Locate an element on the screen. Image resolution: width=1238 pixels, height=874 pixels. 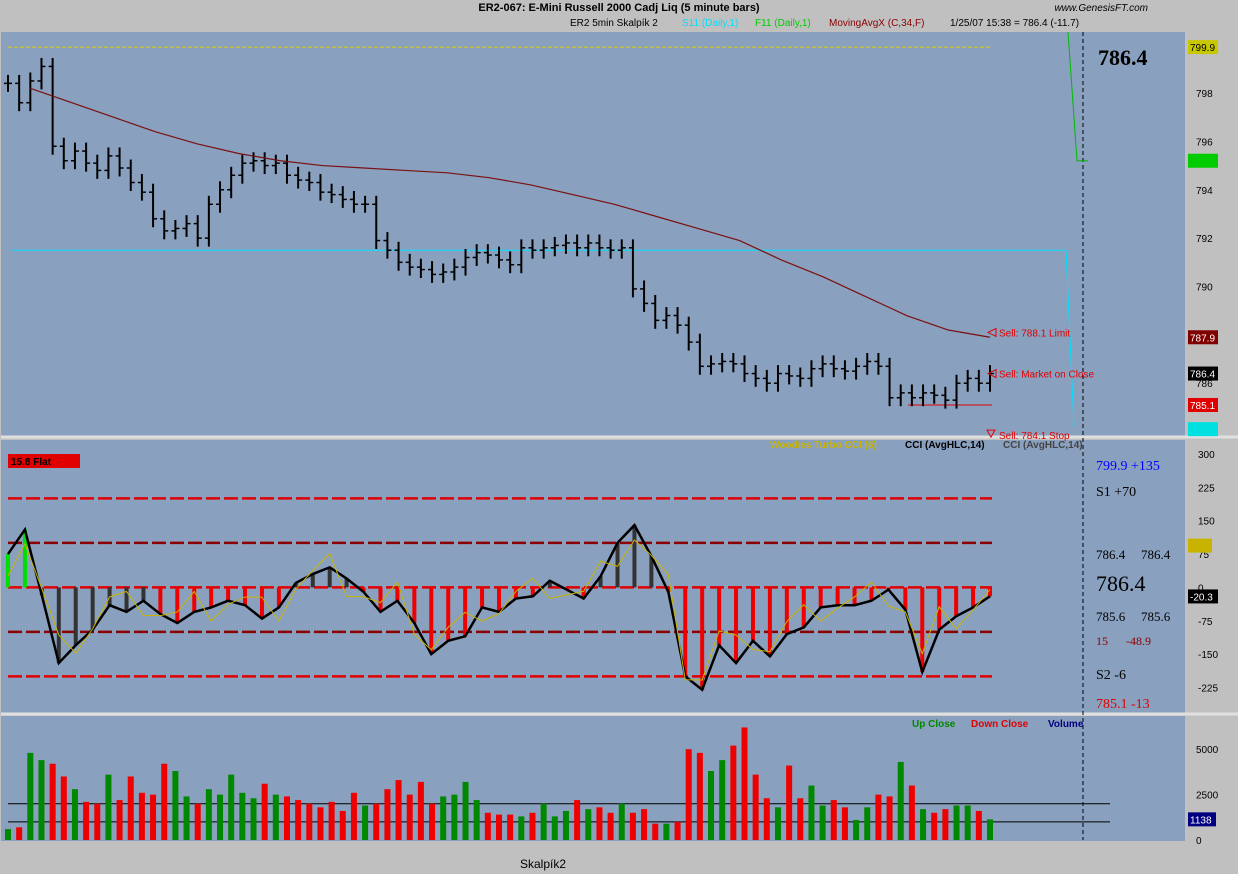
quote-label: 1/25/07 15:38 = 786.4 (-11.7) is located at coordinates (1015, 23).